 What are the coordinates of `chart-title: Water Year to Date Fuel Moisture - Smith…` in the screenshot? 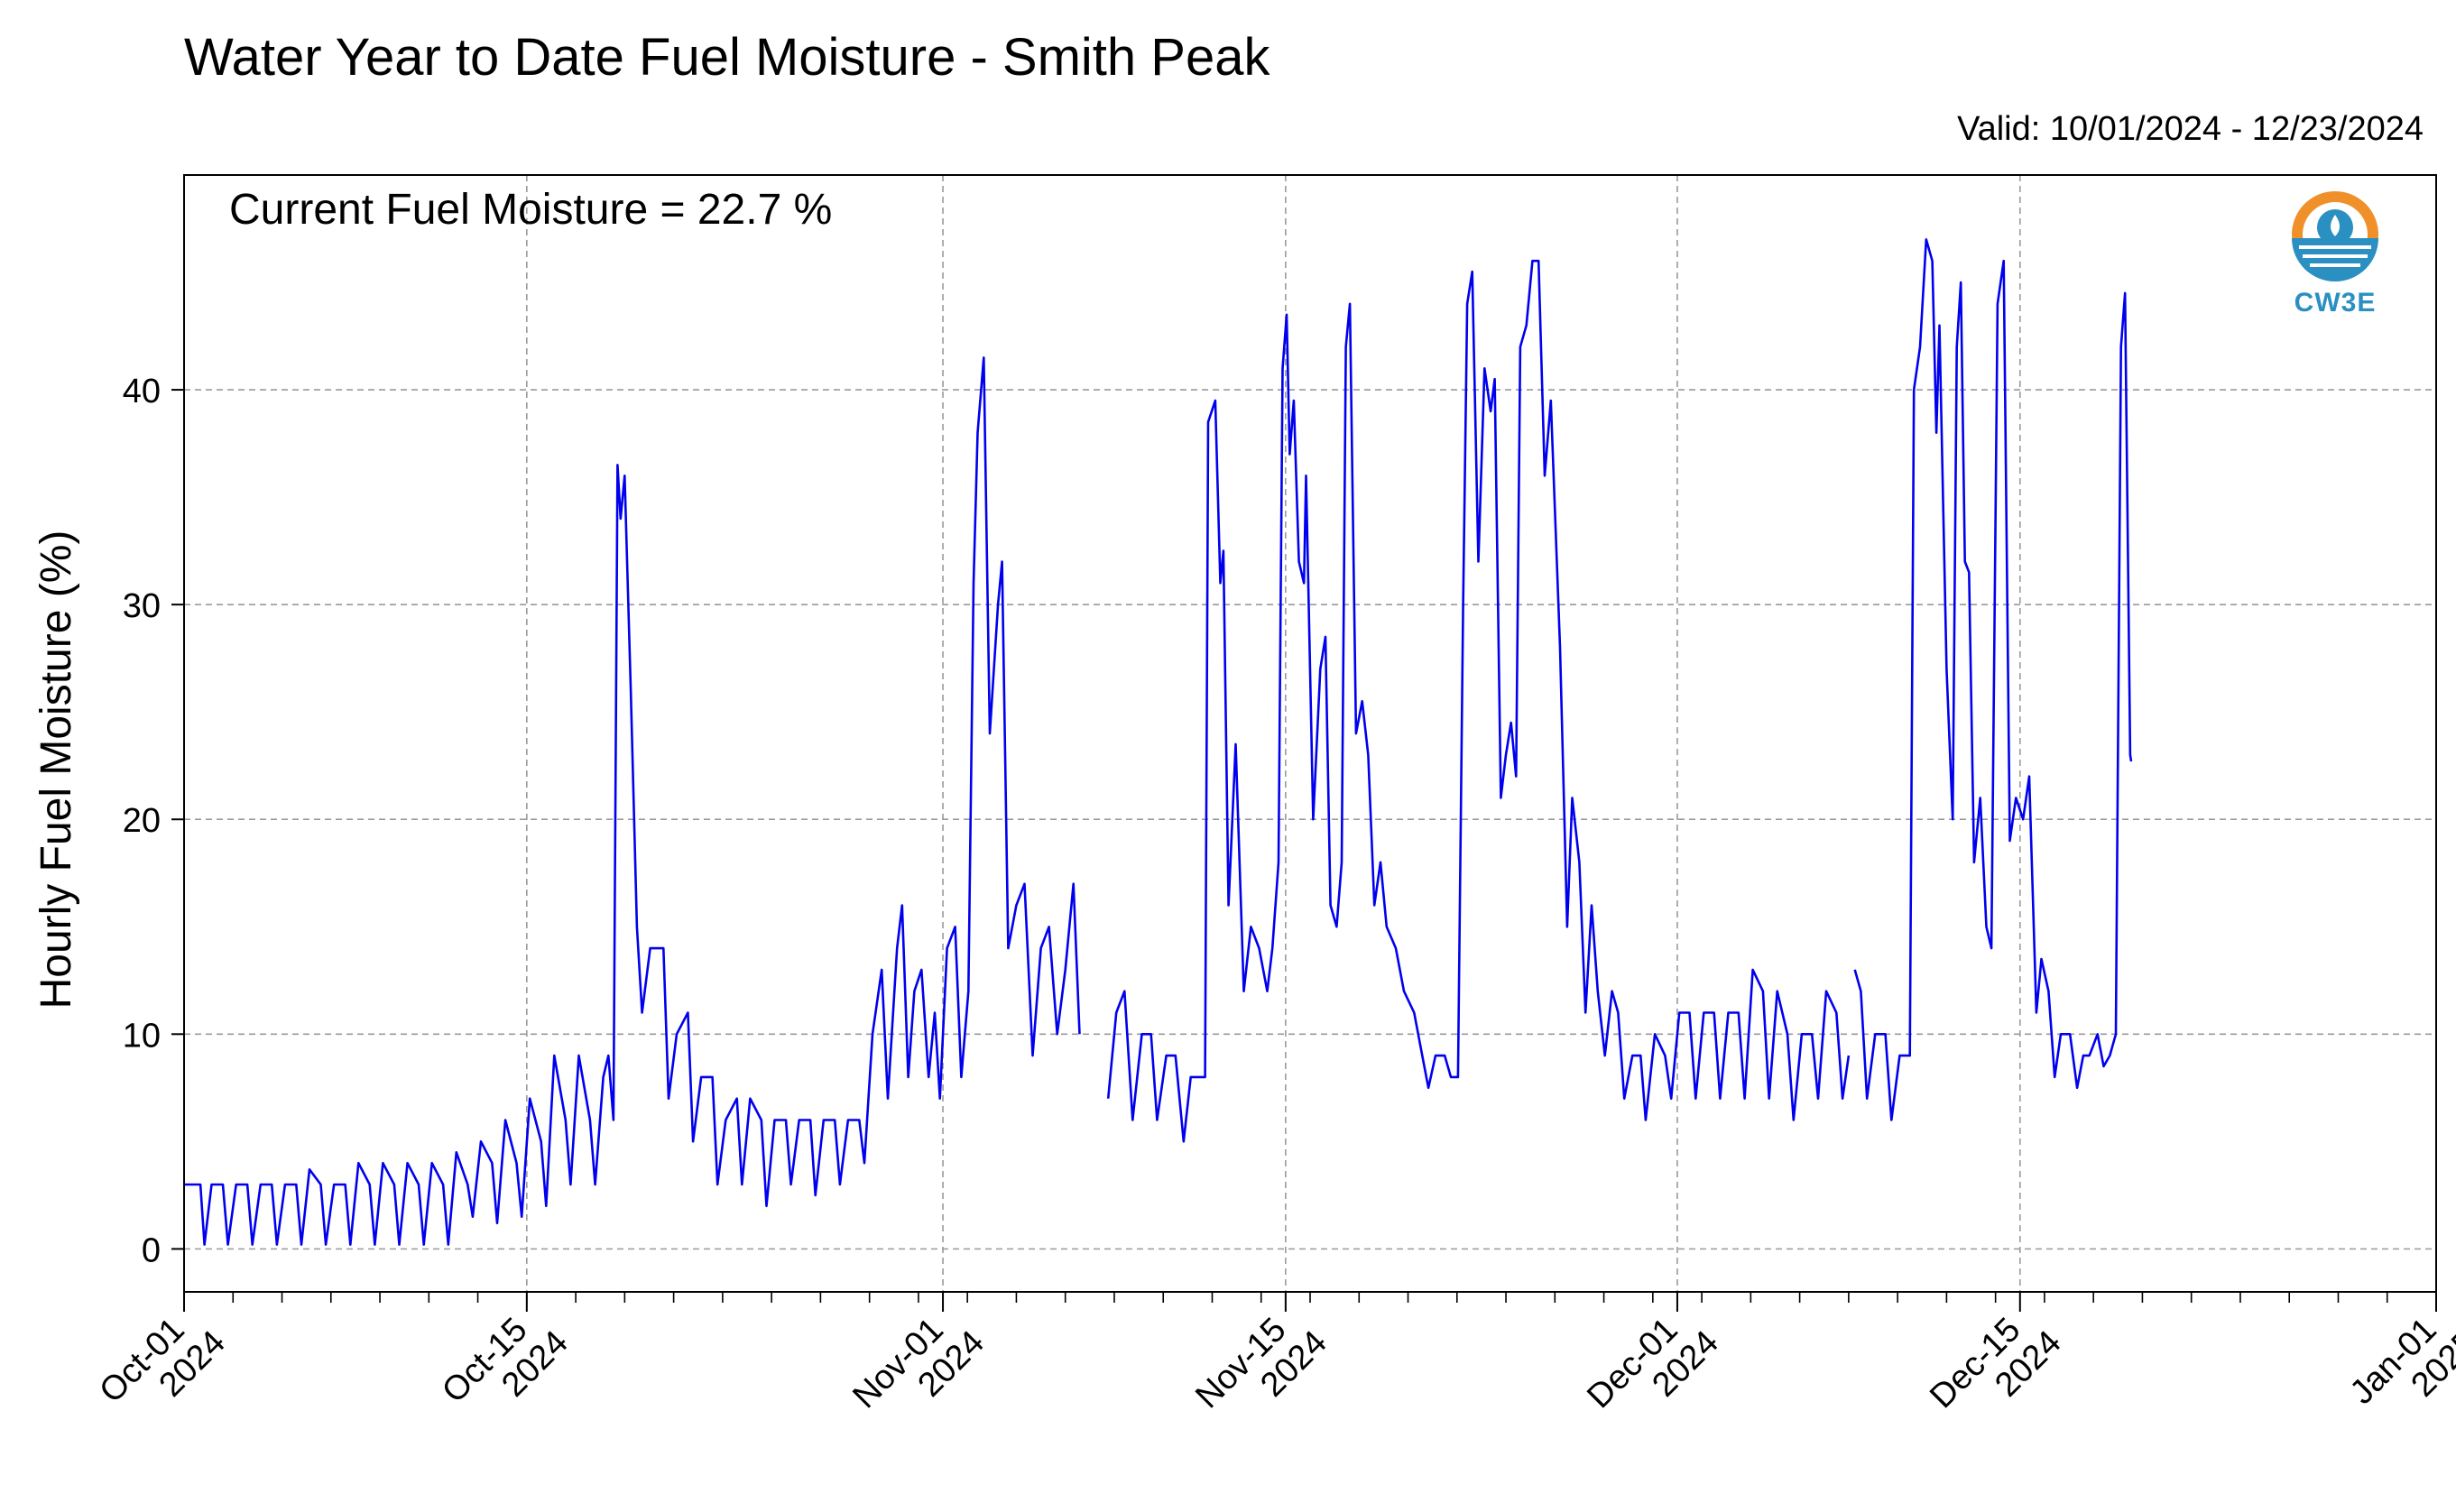 It's located at (727, 57).